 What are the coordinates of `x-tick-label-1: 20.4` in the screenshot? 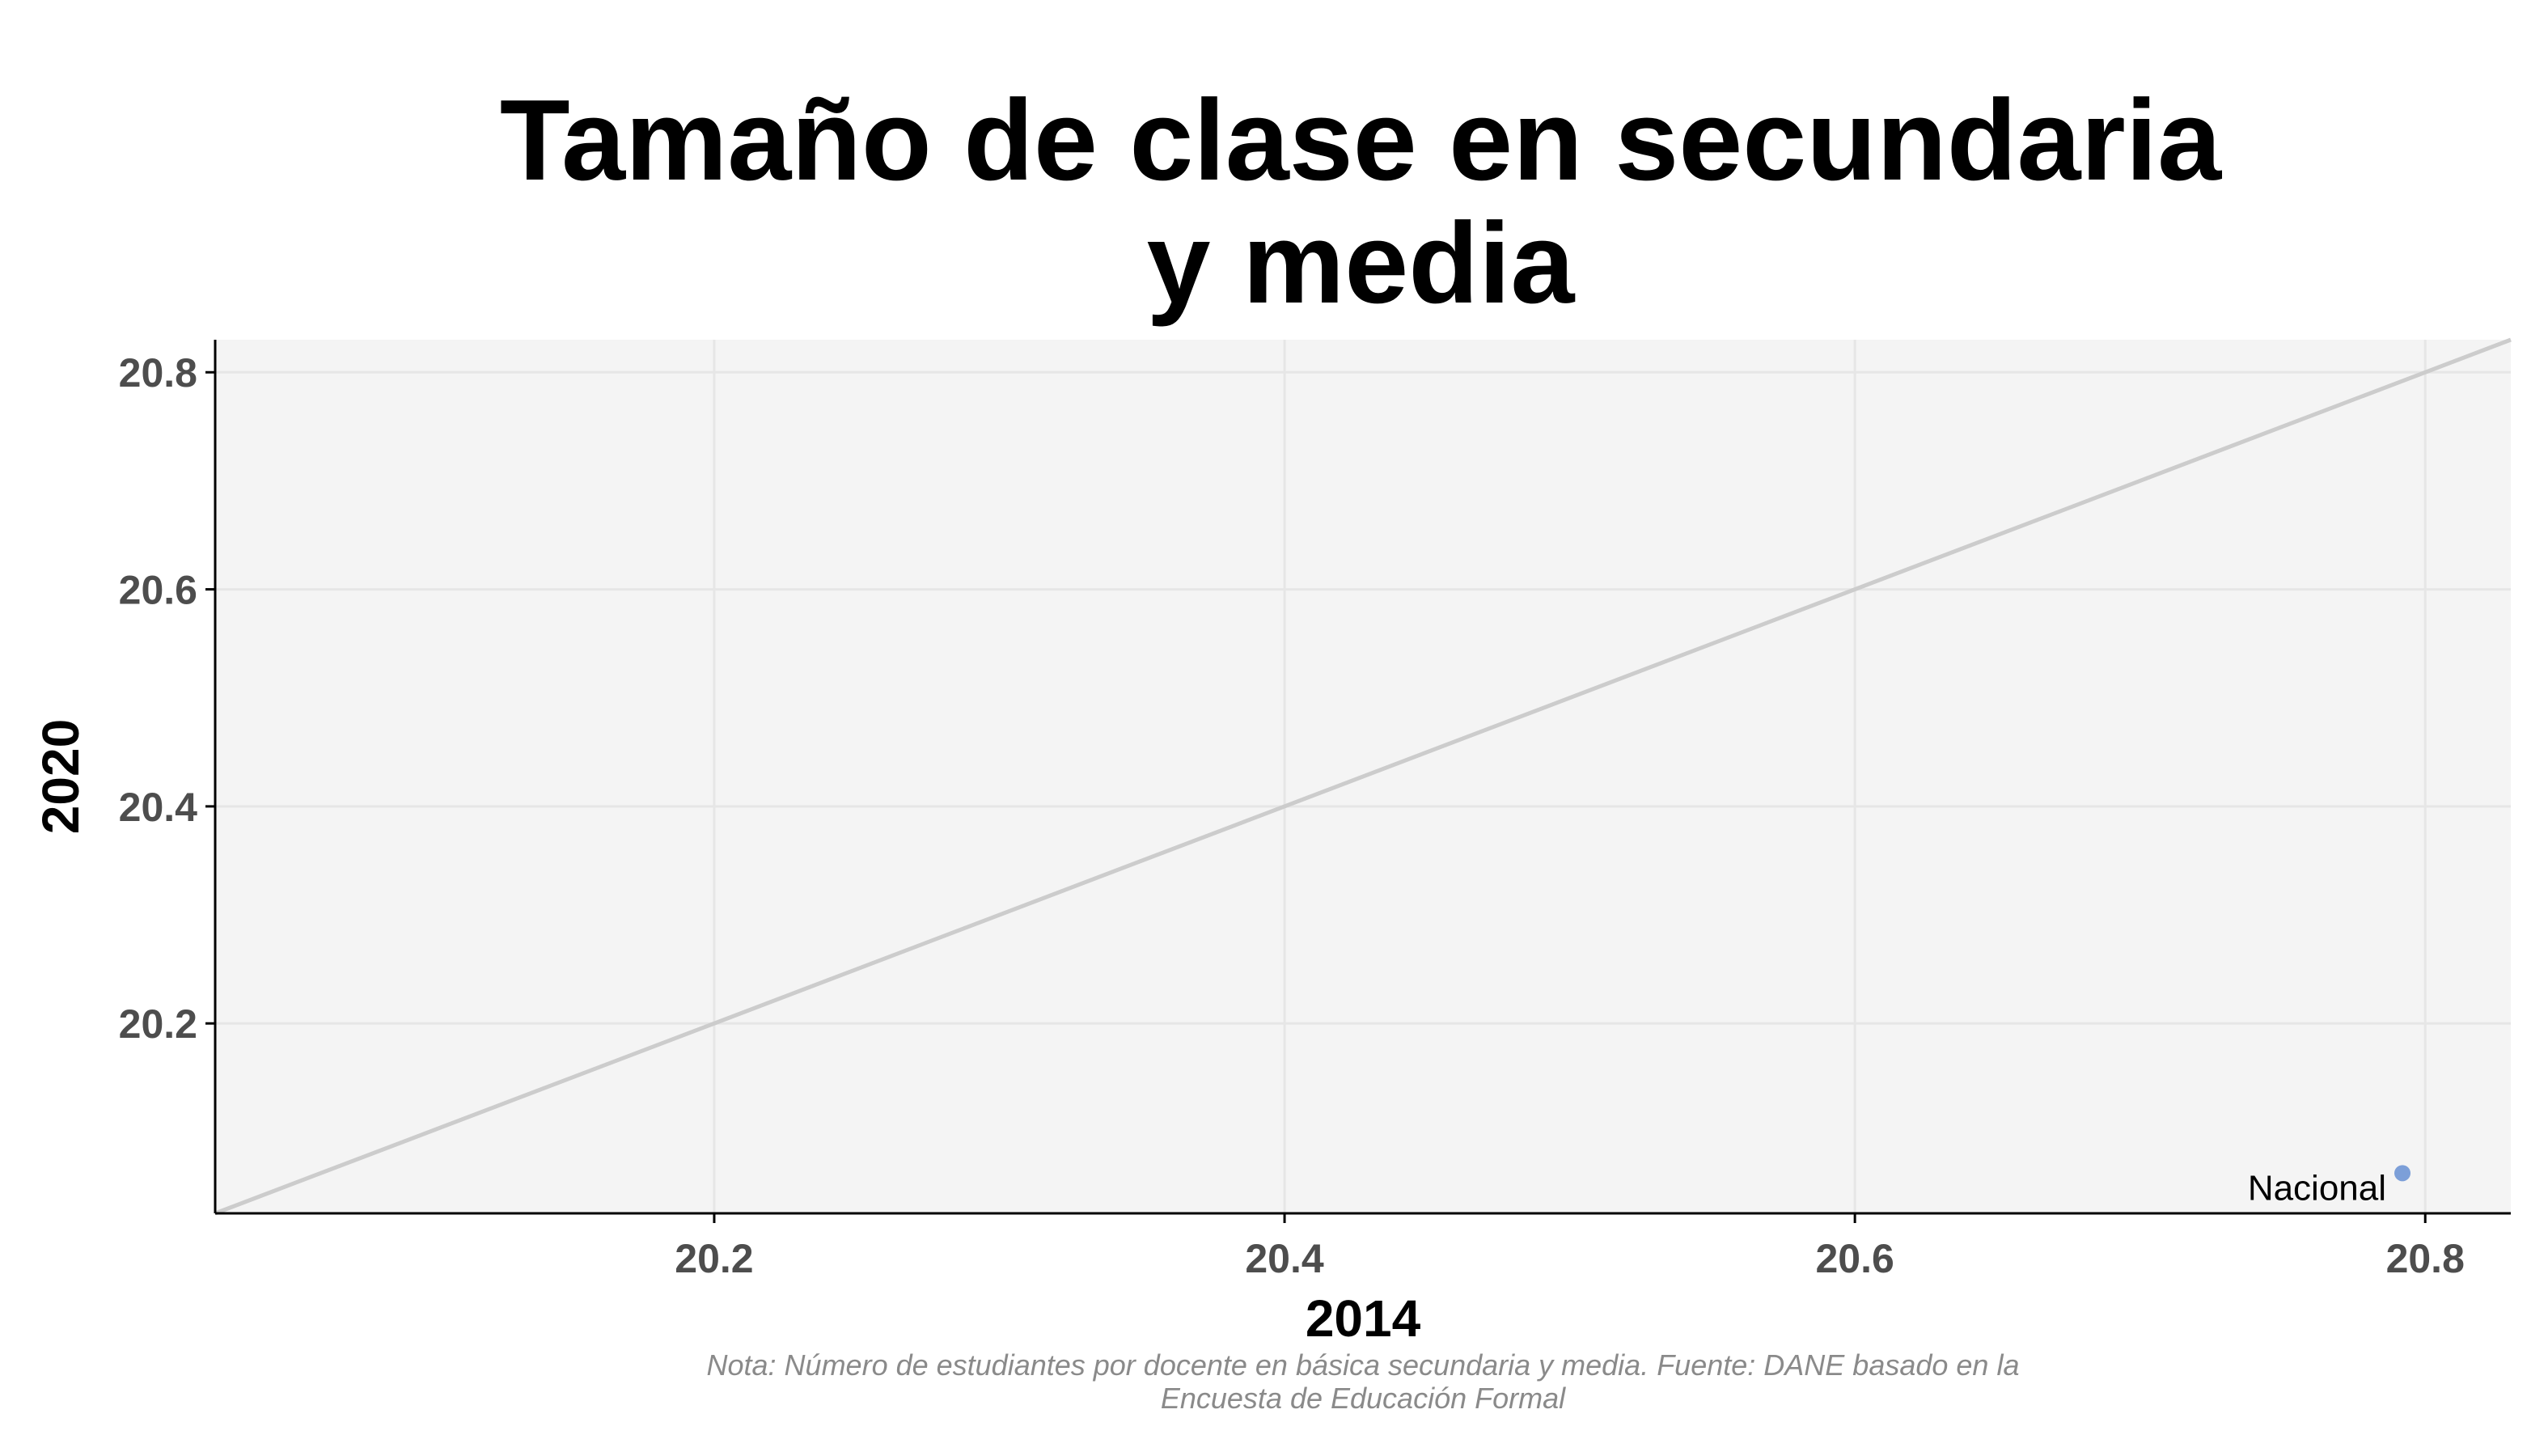 It's located at (1284, 1258).